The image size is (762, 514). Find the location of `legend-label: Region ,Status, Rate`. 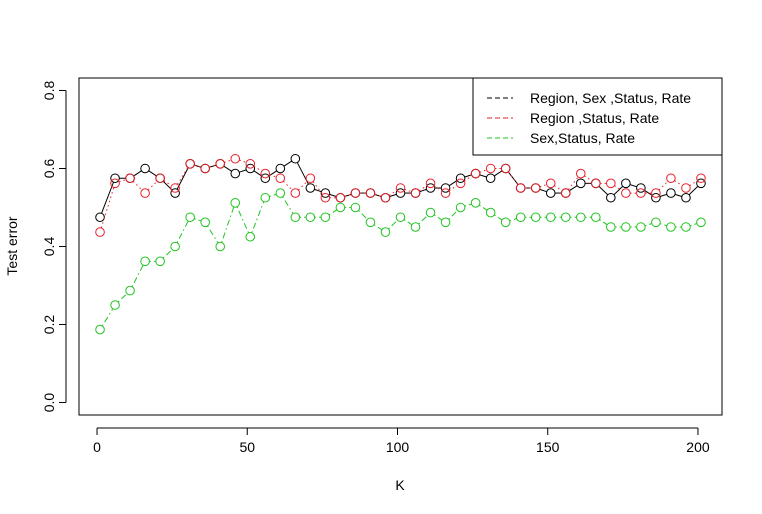

legend-label: Region ,Status, Rate is located at coordinates (594, 118).